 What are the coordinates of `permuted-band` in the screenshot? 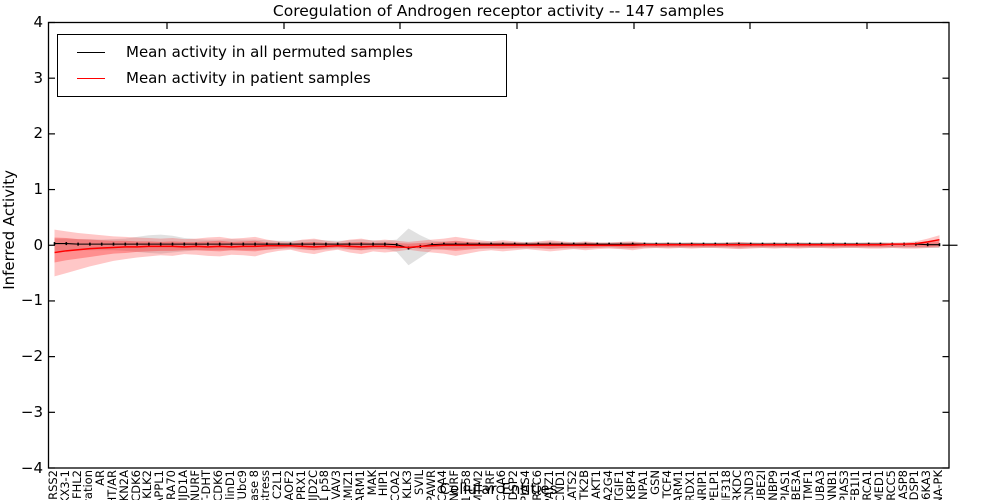 It's located at (497, 247).